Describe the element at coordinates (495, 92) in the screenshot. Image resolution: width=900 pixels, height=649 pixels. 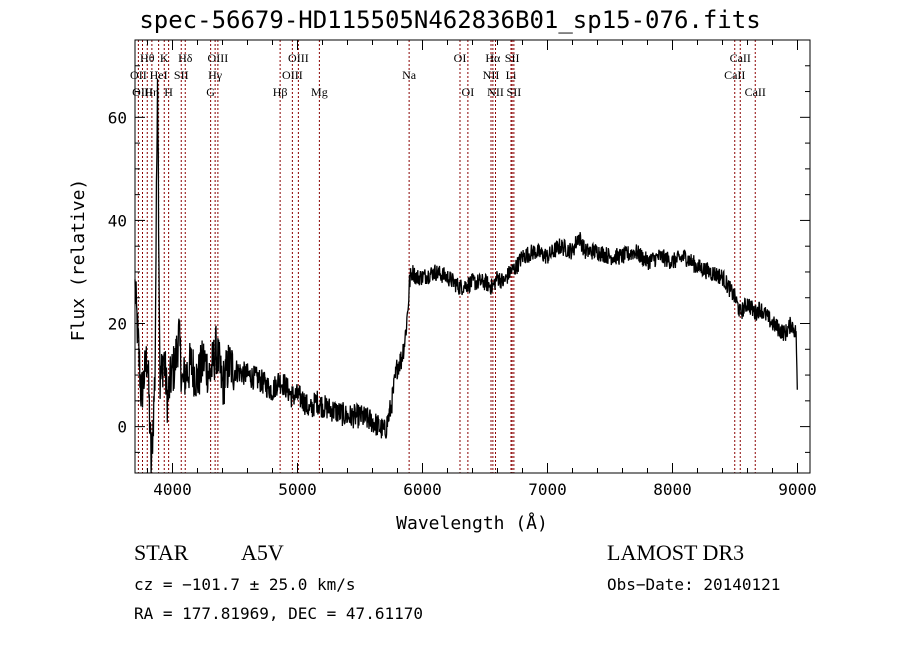
I see `line-label-21: NII` at that location.